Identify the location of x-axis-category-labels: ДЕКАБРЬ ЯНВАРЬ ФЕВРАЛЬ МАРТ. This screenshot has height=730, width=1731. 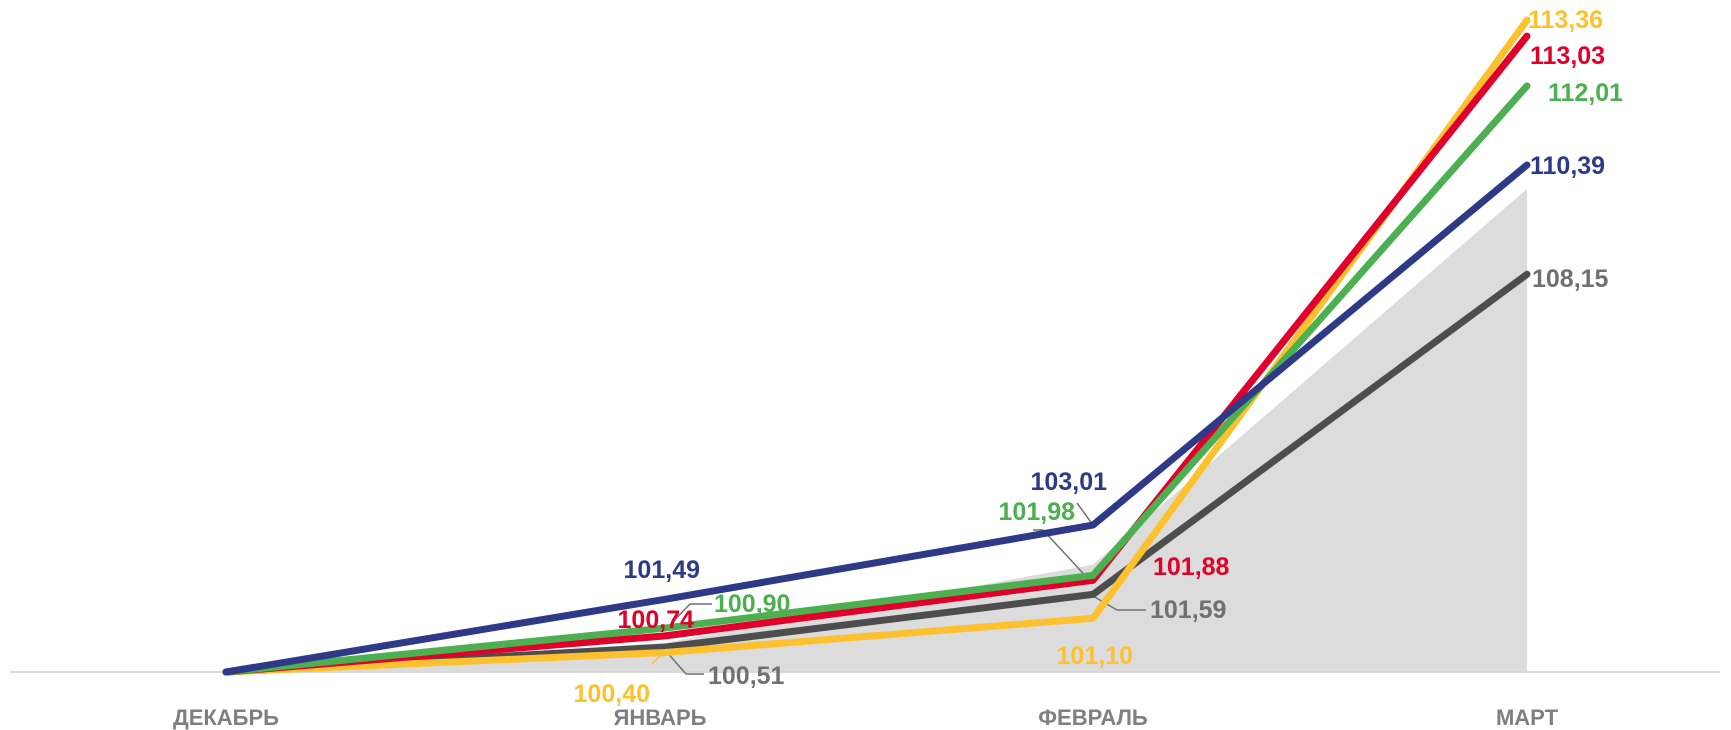
(866, 717).